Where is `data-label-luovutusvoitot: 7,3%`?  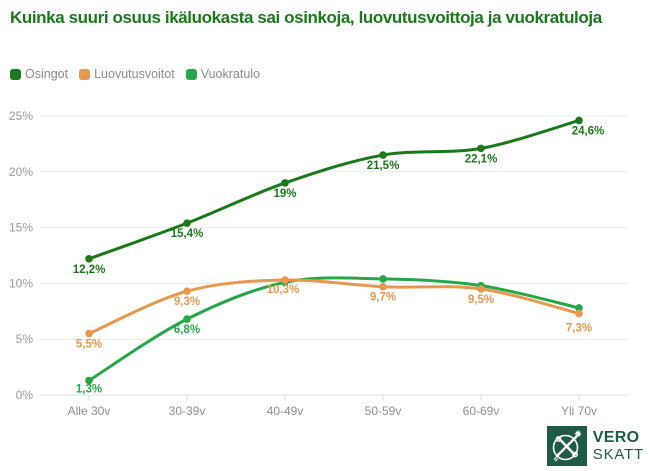
data-label-luovutusvoitot: 7,3% is located at coordinates (579, 329).